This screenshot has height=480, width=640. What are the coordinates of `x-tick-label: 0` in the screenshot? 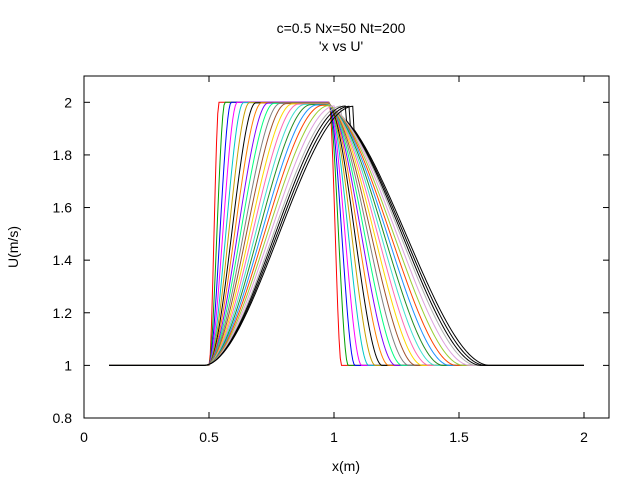 It's located at (84, 437).